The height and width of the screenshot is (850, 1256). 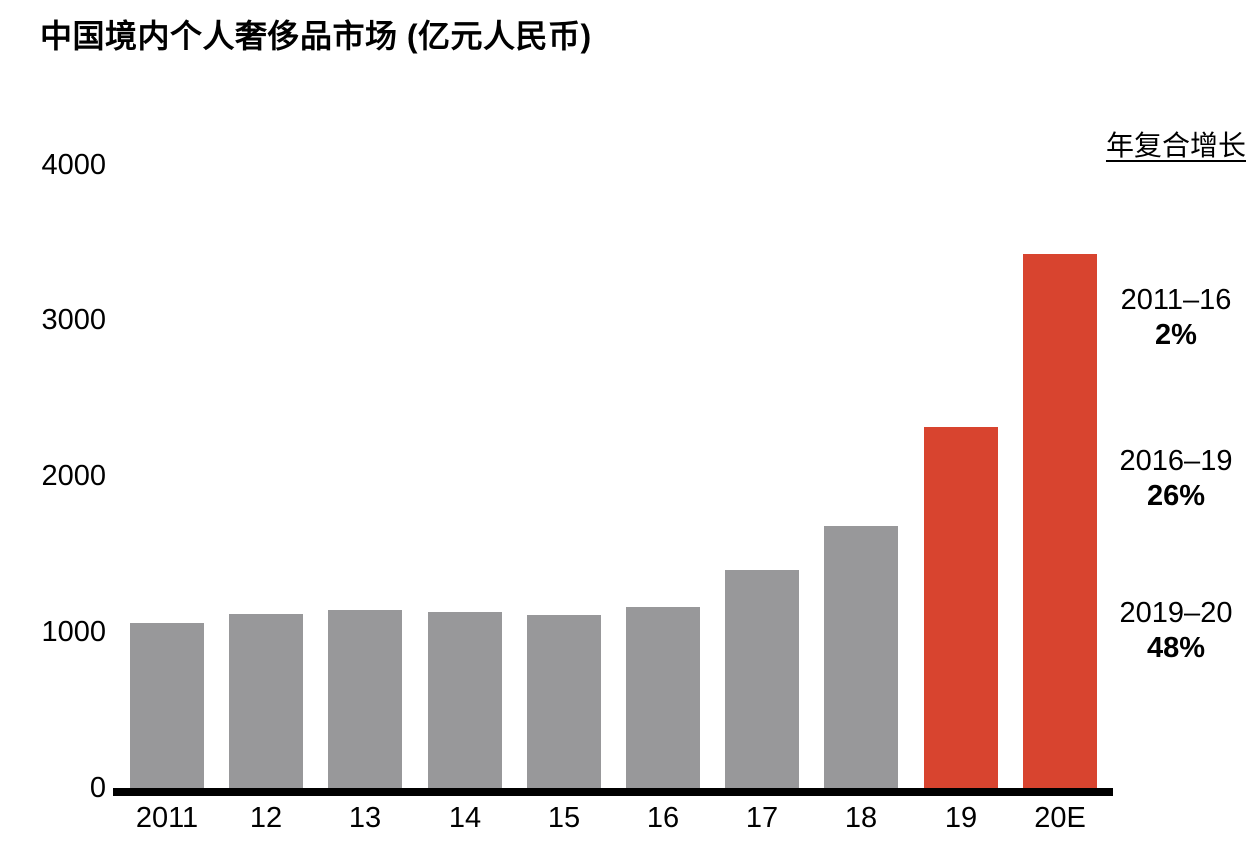 I want to click on y-tick-label: 4000, so click(x=73, y=164).